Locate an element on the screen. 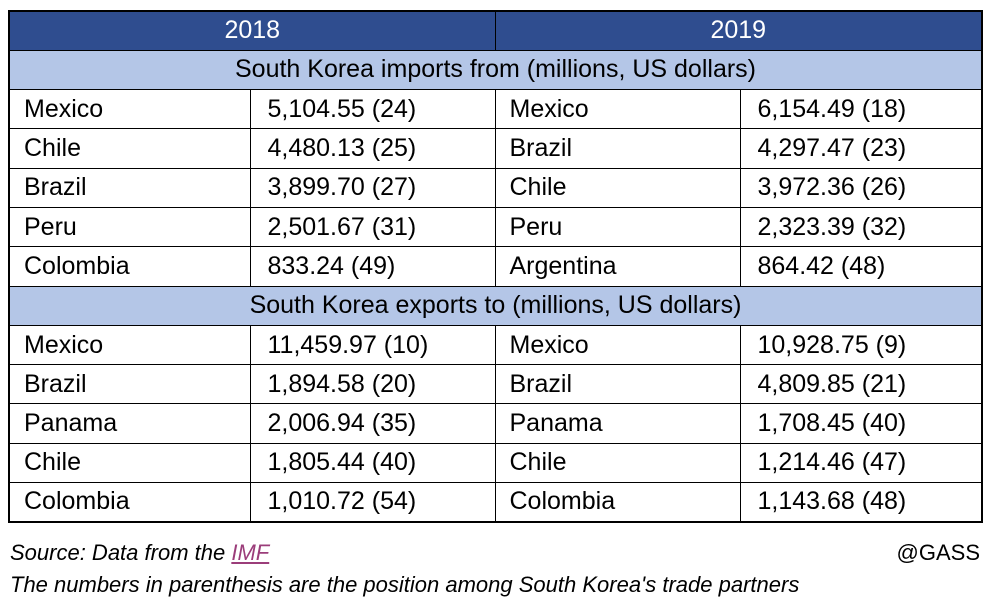 This screenshot has width=992, height=605. imf-link: IMF is located at coordinates (250, 552).